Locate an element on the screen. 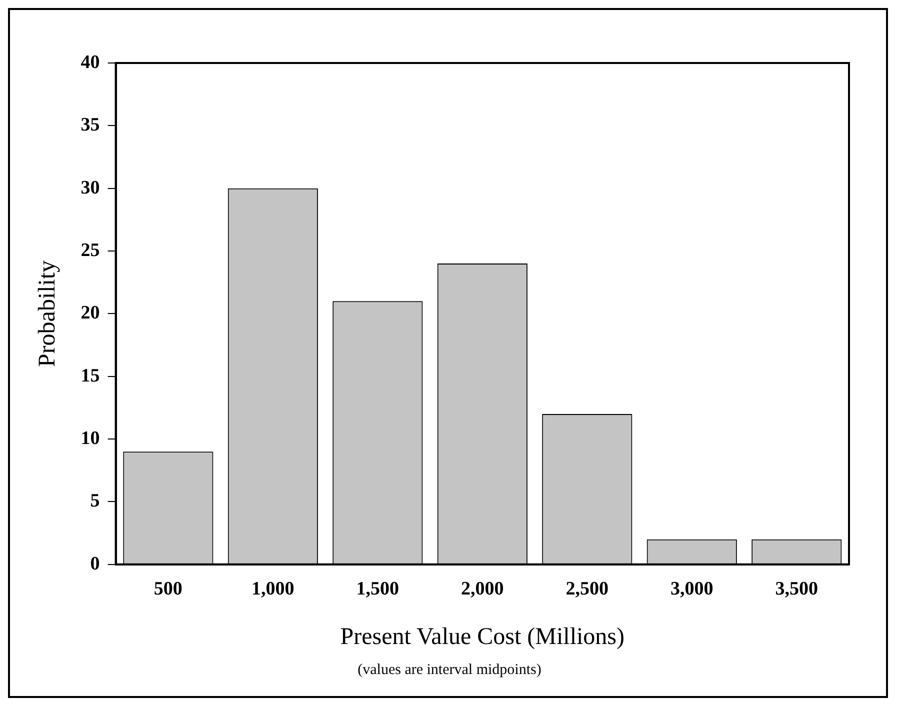  x-tick-label: 500 is located at coordinates (168, 589).